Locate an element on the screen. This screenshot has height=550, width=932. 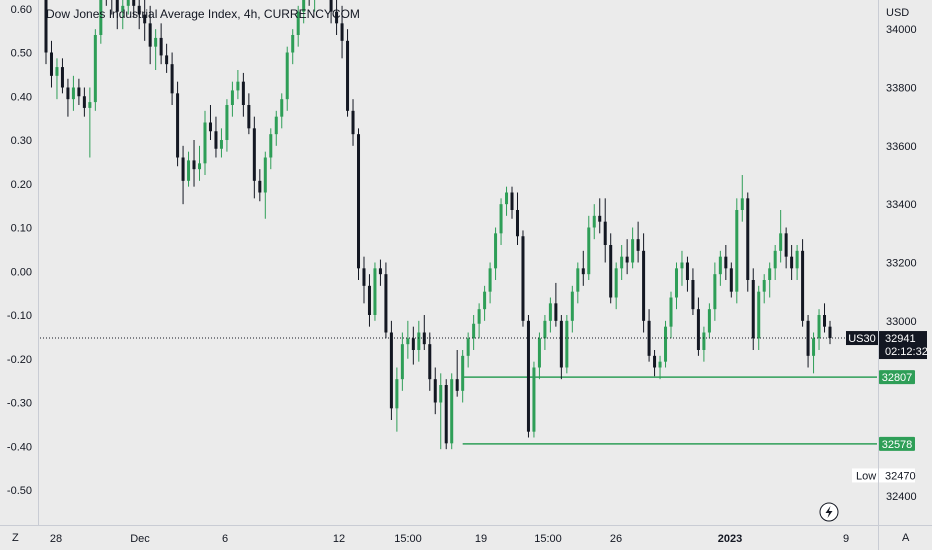
symbol-tag-bg is located at coordinates (862, 338).